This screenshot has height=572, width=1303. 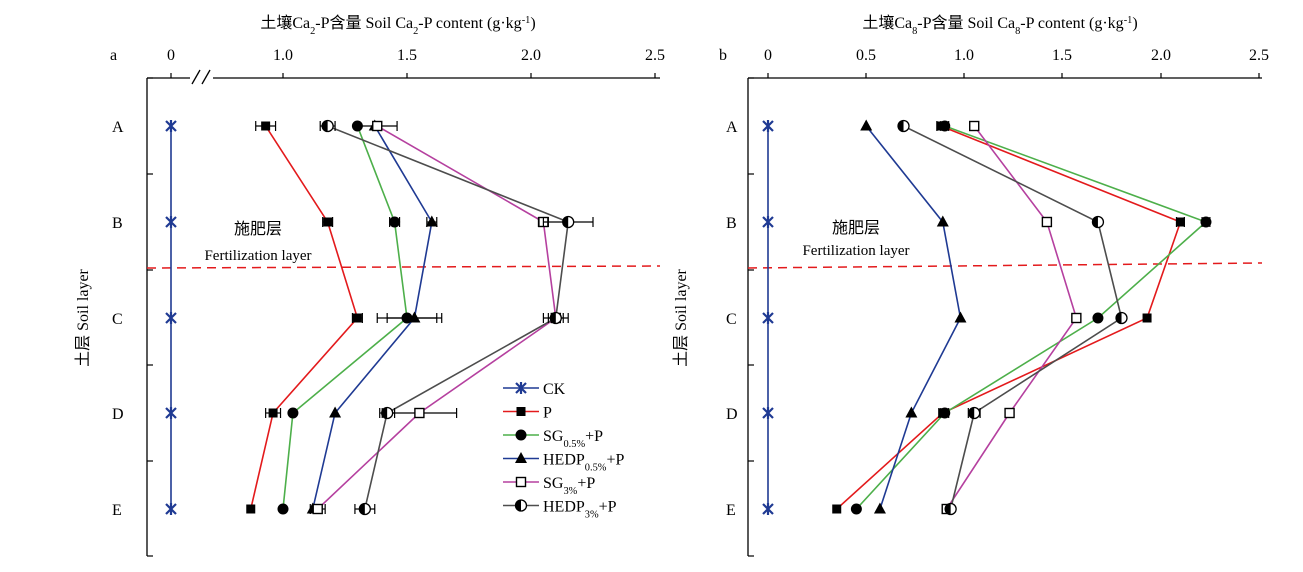 I want to click on chart-title: 土壤Ca8-P含量 Soil Ca8-P content (g·kg-1), so click(x=999, y=25).